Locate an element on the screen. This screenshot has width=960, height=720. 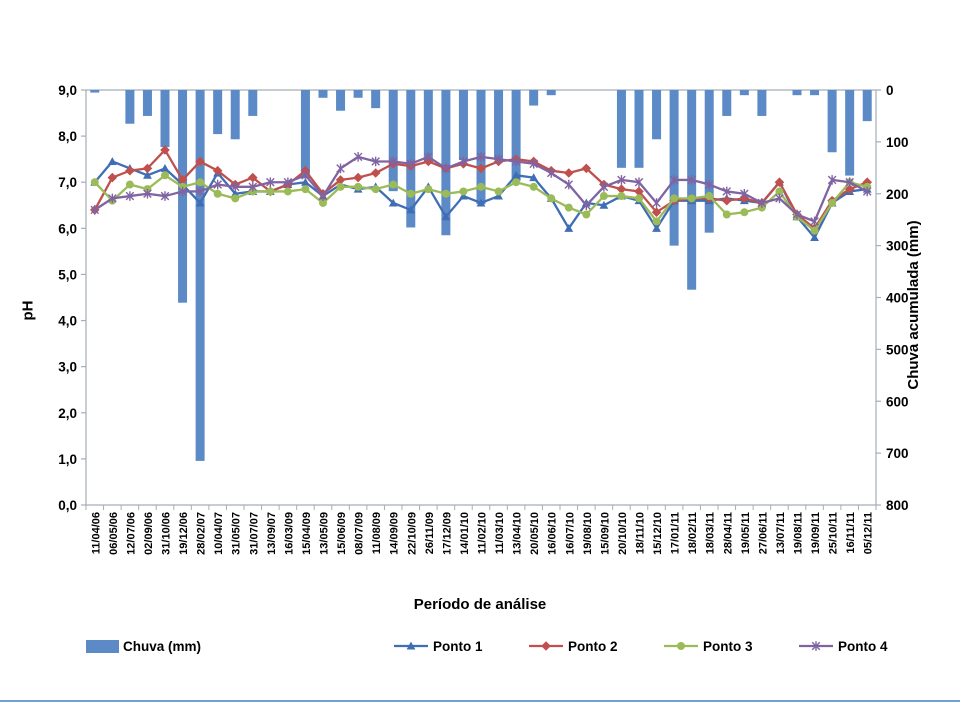
legend-label-ponto-4: Ponto 4 is located at coordinates (863, 646).